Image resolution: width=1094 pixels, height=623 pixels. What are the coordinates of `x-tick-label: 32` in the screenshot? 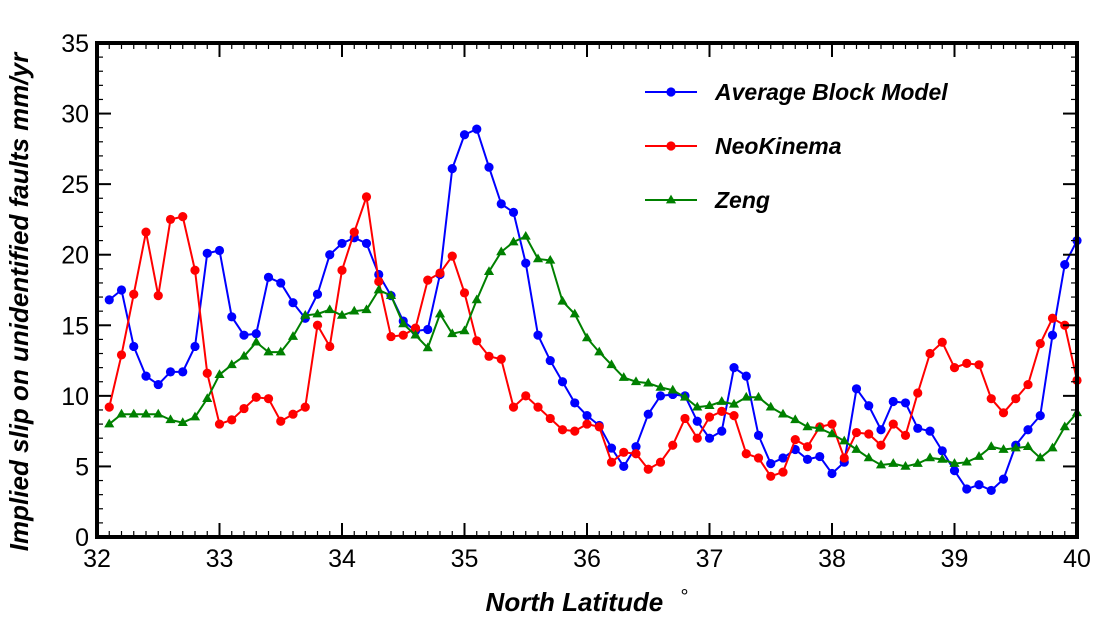 It's located at (97, 559).